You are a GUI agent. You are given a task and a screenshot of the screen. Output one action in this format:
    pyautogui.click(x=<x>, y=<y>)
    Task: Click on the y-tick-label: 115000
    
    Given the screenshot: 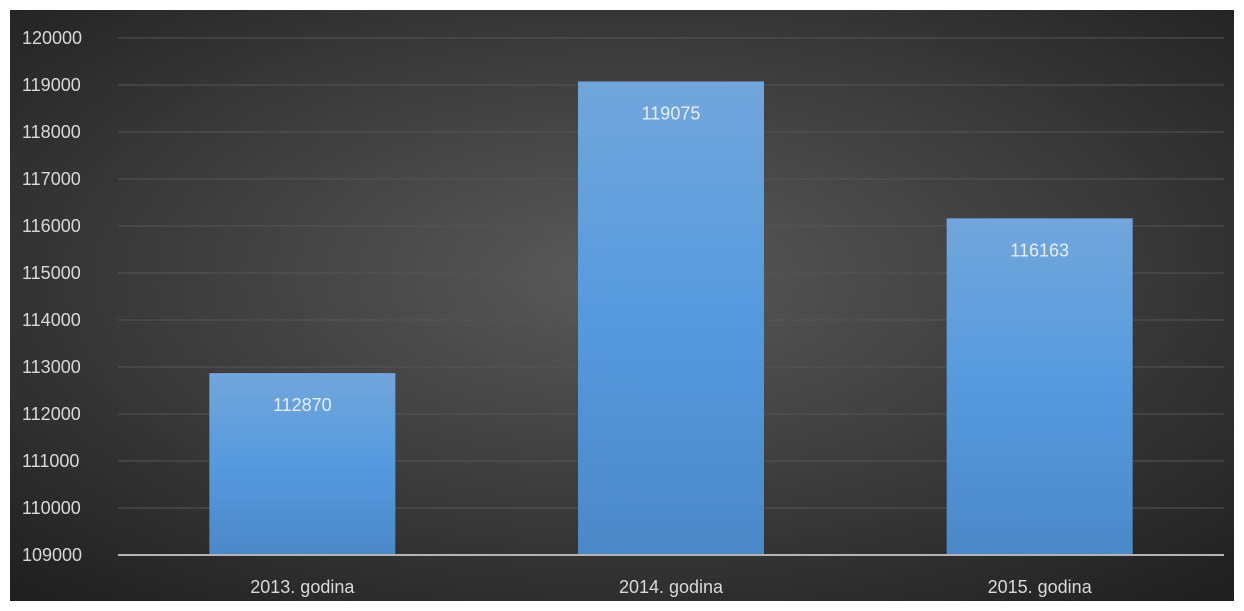 What is the action you would take?
    pyautogui.click(x=51, y=273)
    